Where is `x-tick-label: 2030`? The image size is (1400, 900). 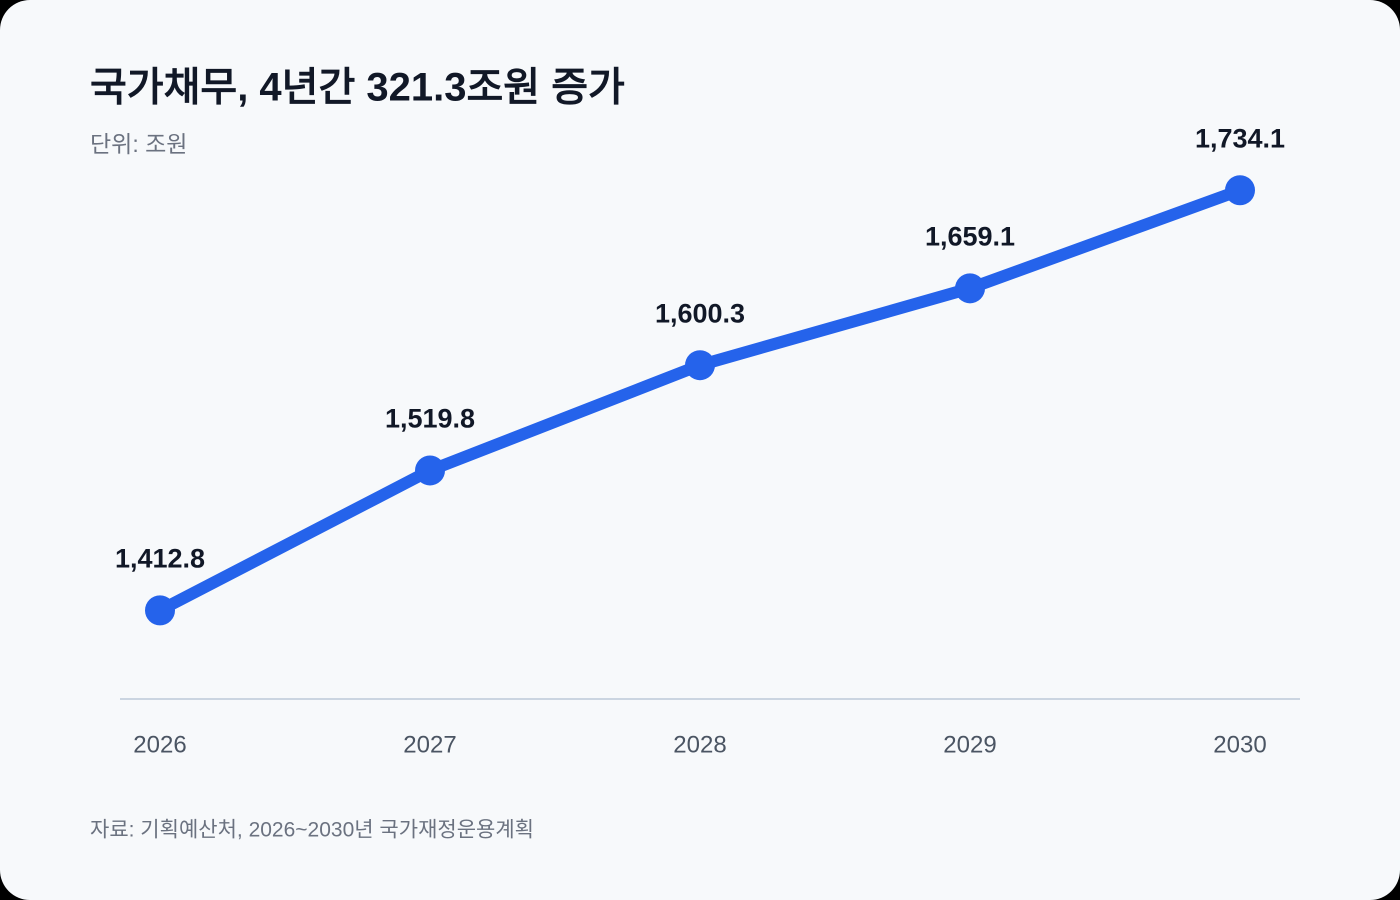 x-tick-label: 2030 is located at coordinates (1239, 744).